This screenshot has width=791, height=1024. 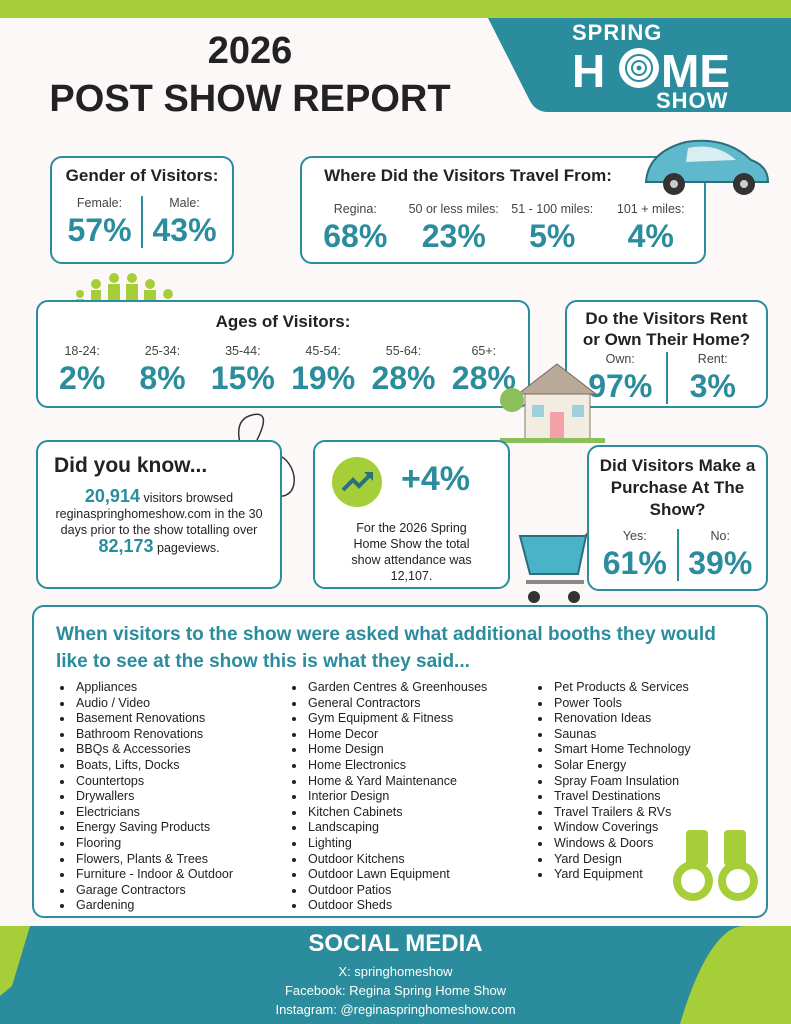 I want to click on logo-flower-center, so click(x=639, y=68).